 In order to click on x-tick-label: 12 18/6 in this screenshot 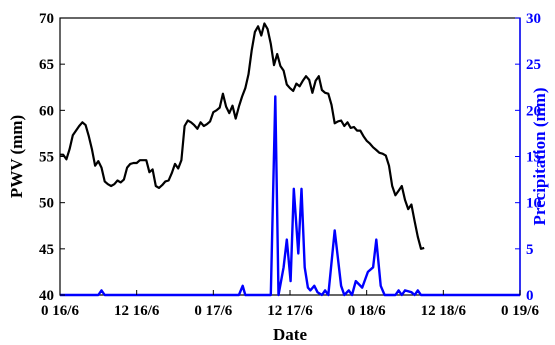, I will do `click(444, 311)`.